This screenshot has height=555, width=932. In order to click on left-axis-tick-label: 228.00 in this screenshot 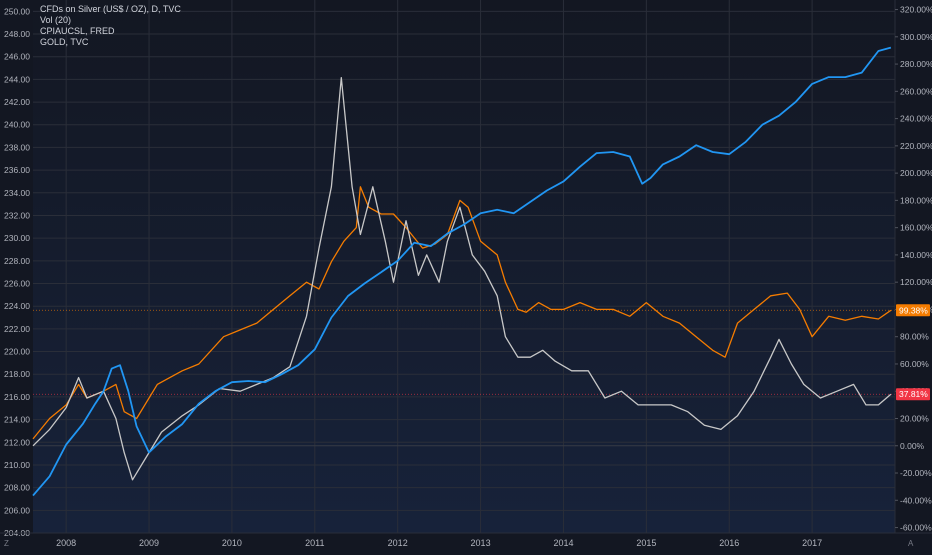, I will do `click(17, 261)`.